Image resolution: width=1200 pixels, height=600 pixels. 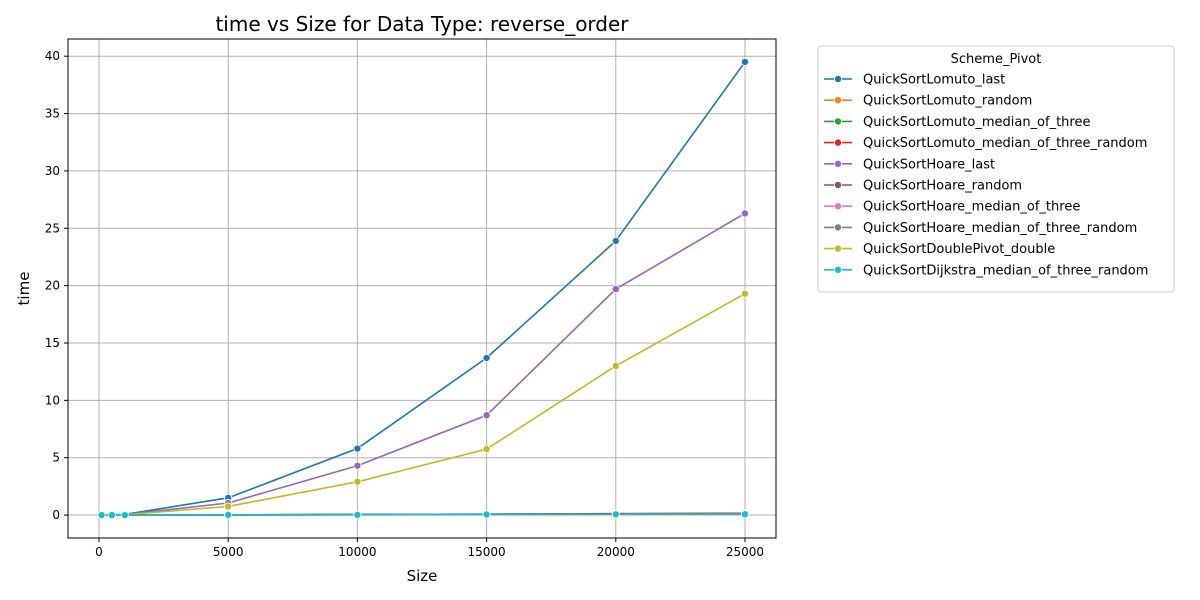 I want to click on x-tick-label: 0, so click(x=99, y=552).